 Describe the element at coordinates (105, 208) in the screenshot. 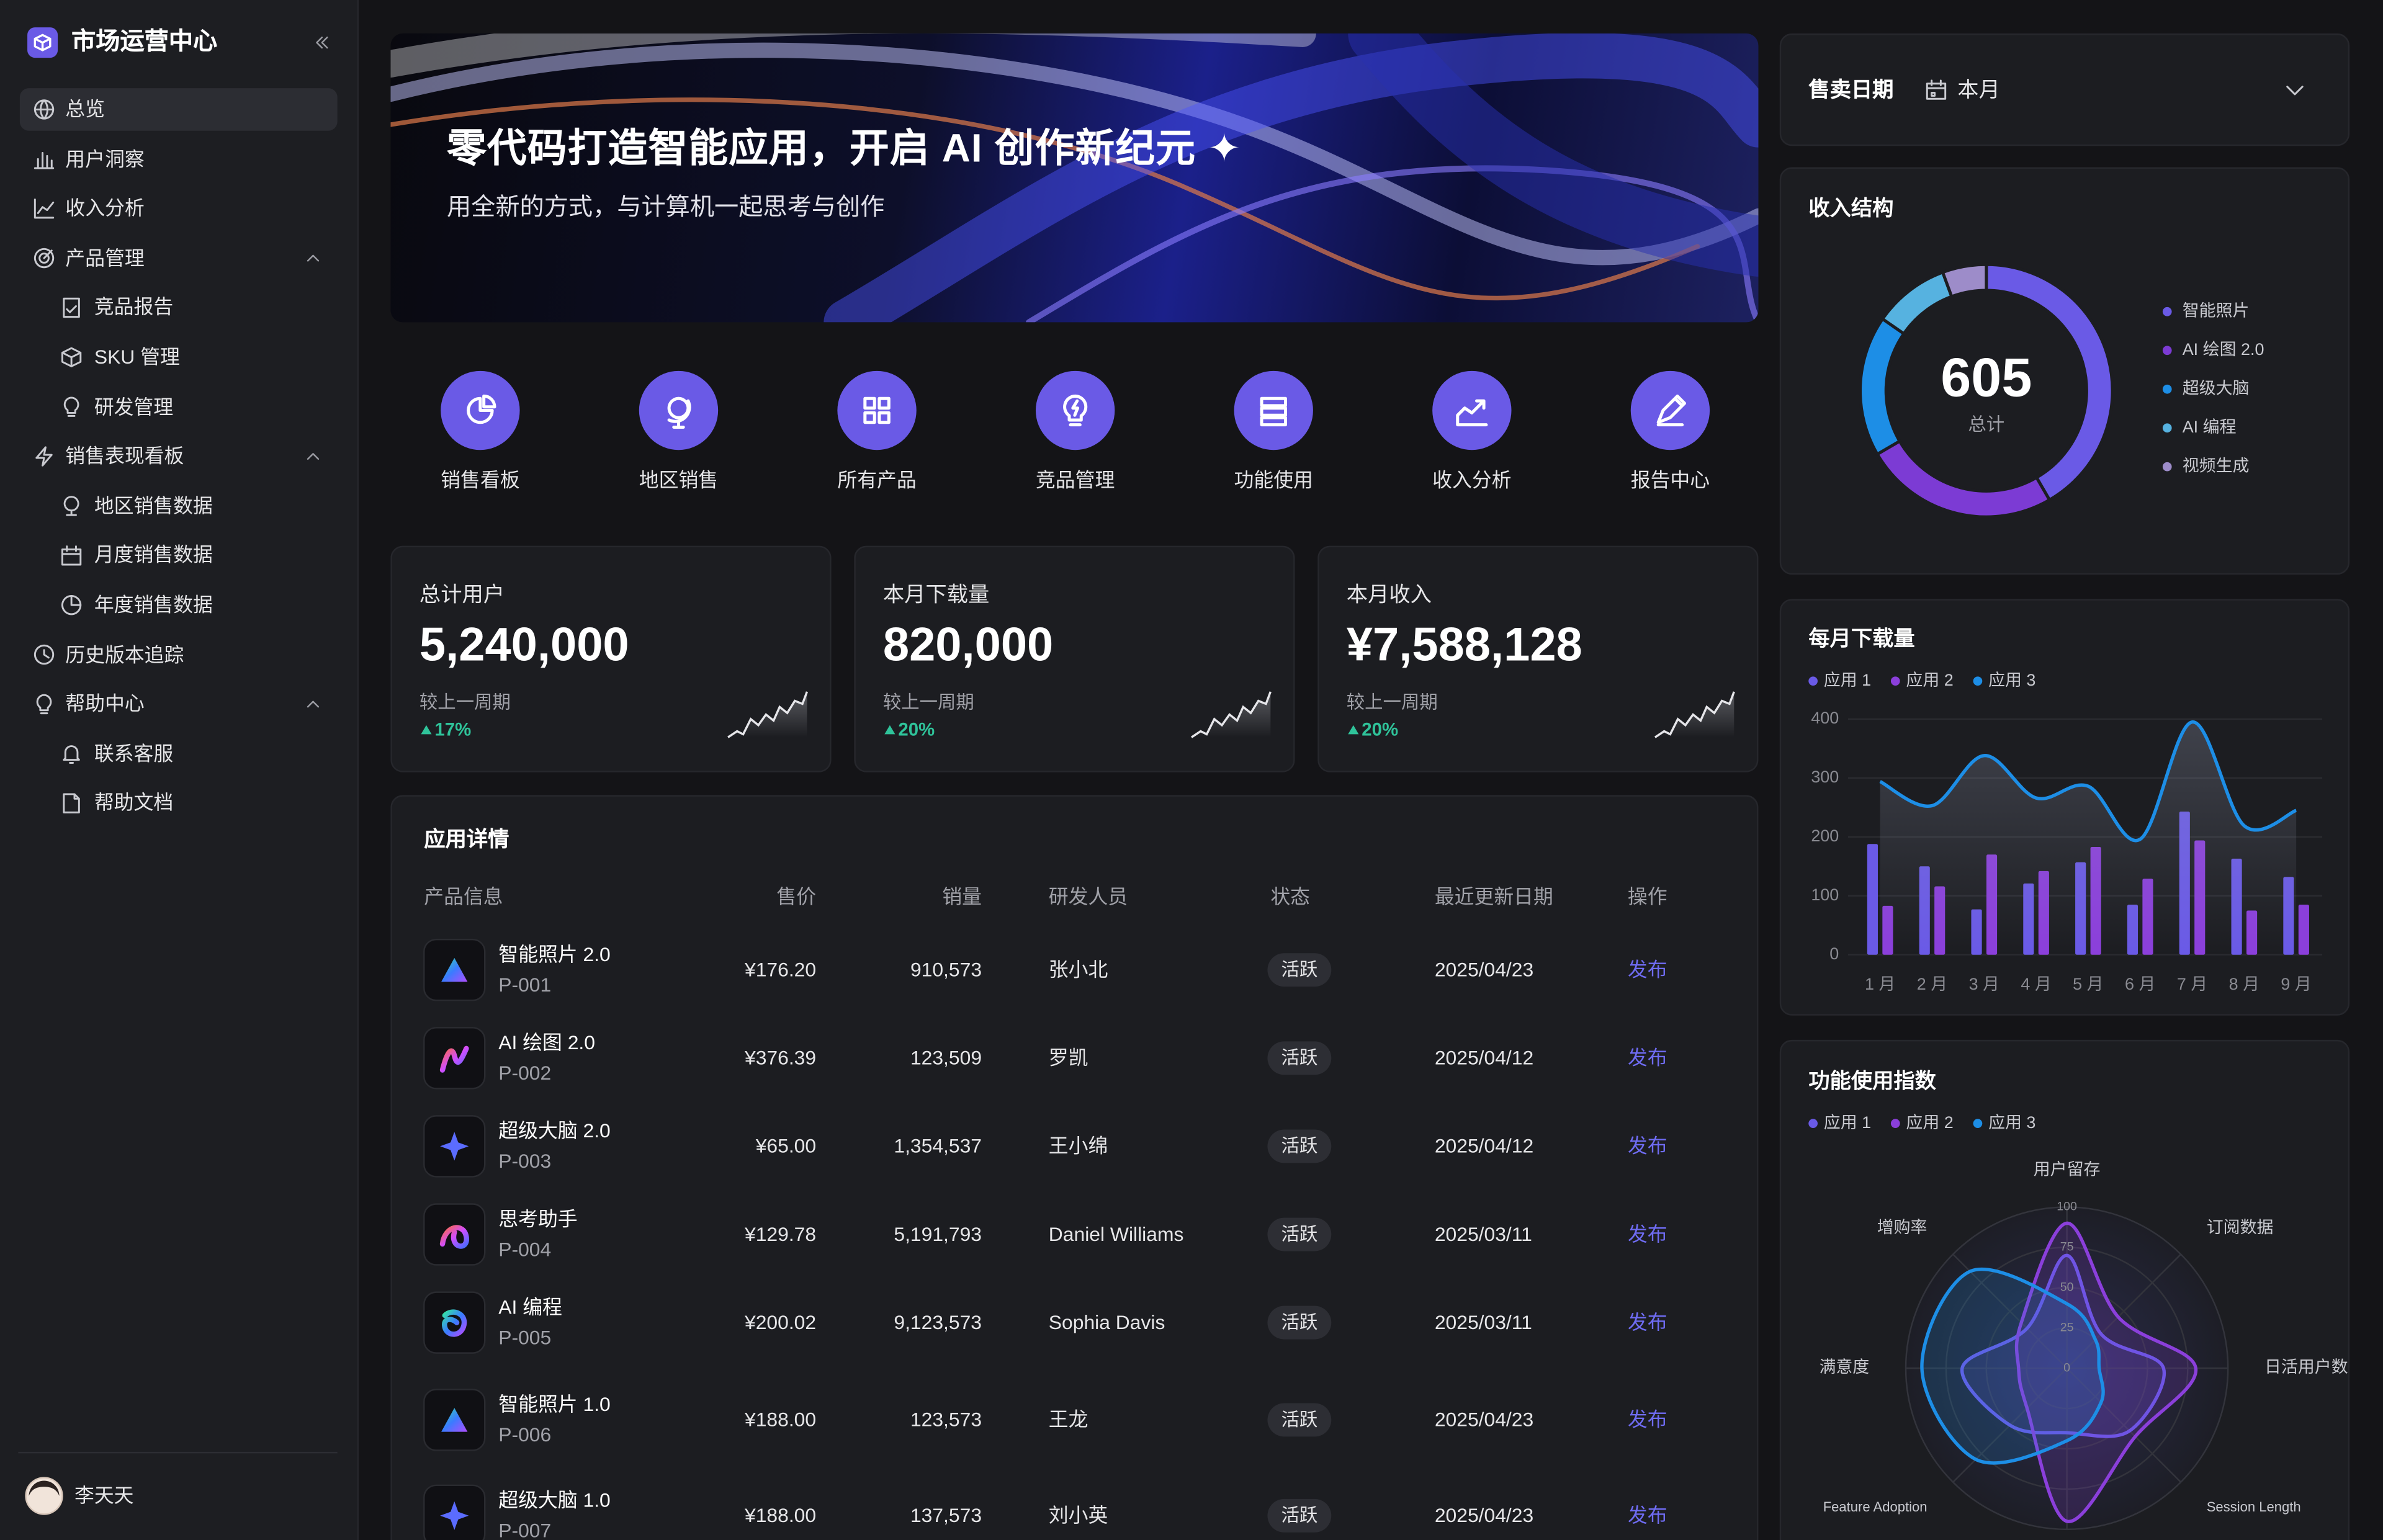

I see `nav-item: 收入分析` at that location.